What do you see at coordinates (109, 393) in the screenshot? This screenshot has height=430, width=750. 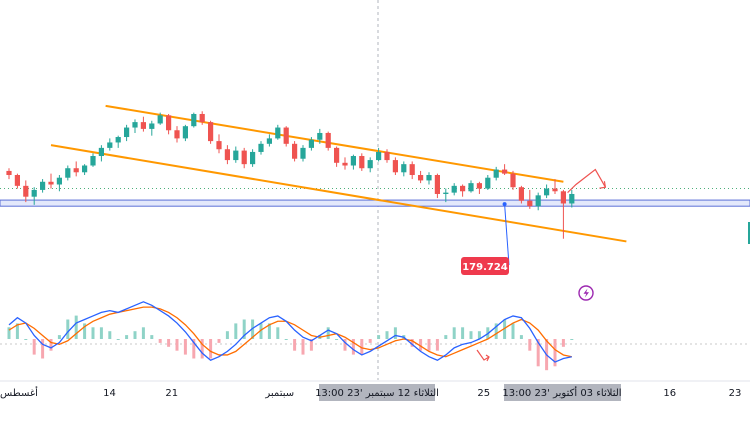 I see `x-tick-label: 14` at bounding box center [109, 393].